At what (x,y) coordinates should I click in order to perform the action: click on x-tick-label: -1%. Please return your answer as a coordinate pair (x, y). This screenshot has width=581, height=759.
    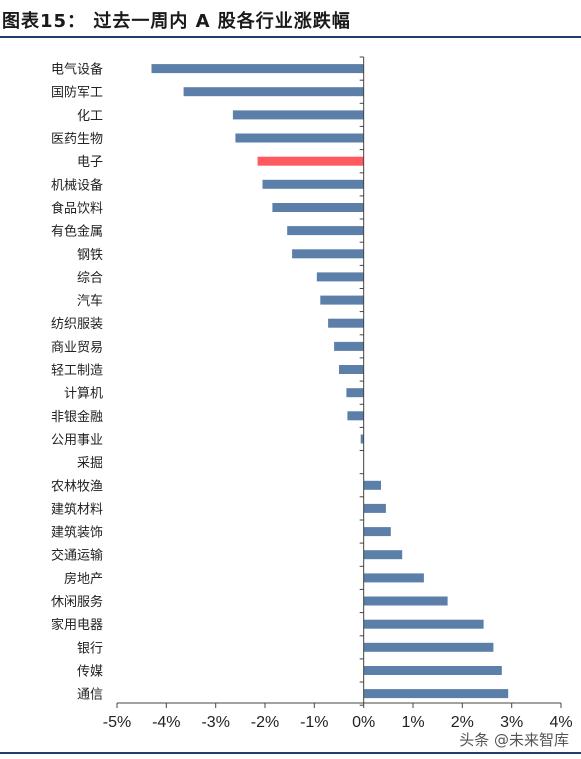
    Looking at the image, I should click on (314, 722).